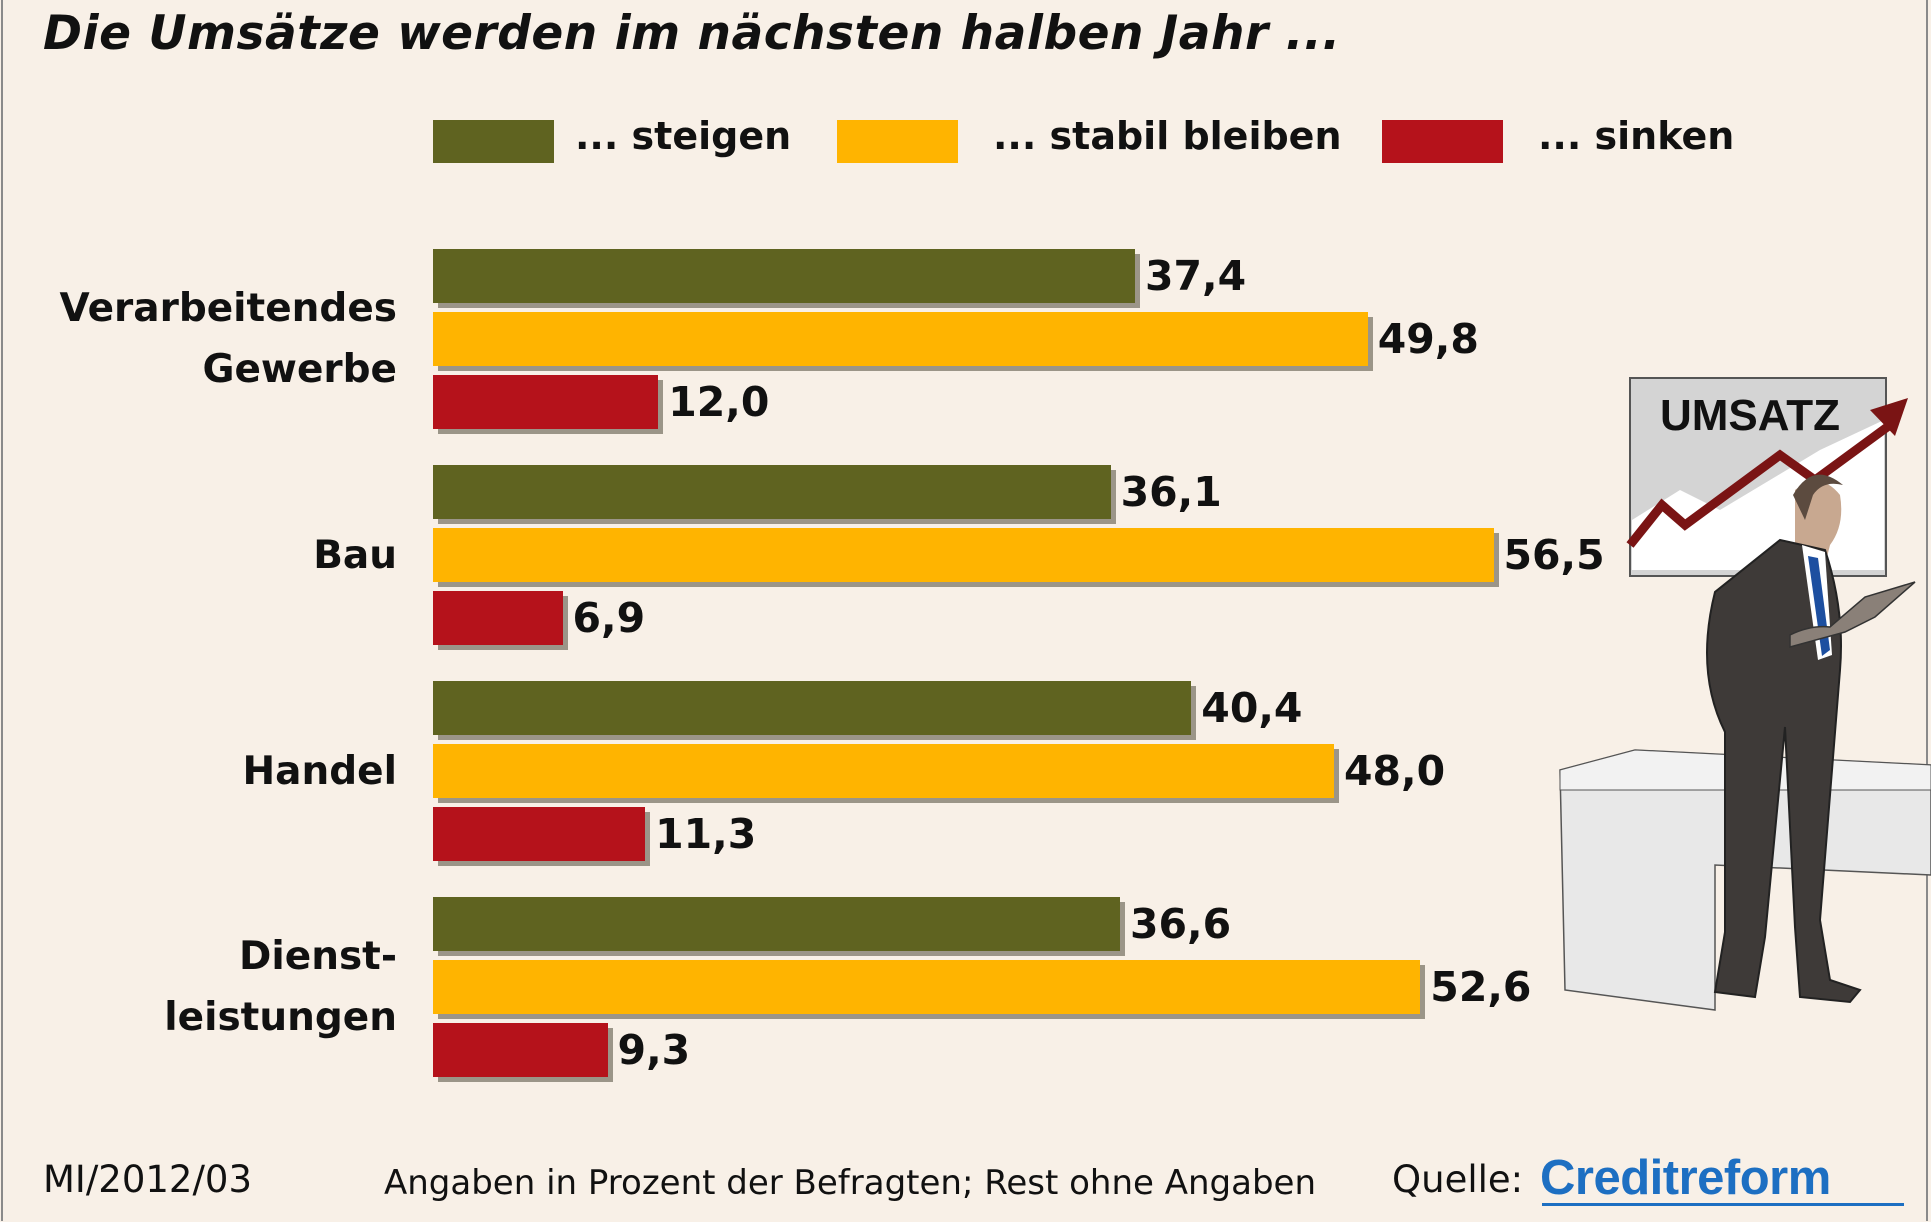 This screenshot has width=1931, height=1222. What do you see at coordinates (1735, 702) in the screenshot?
I see `businessman-illustration: UMSATZ` at bounding box center [1735, 702].